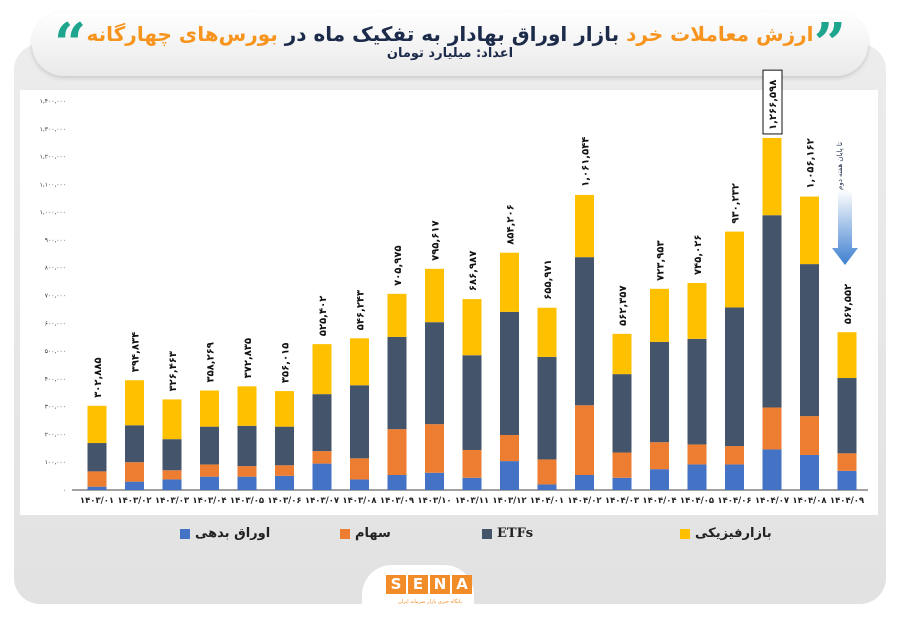  What do you see at coordinates (473, 271) in the screenshot?
I see `bar-total-label: ۶۸۶,۹۸۷` at bounding box center [473, 271].